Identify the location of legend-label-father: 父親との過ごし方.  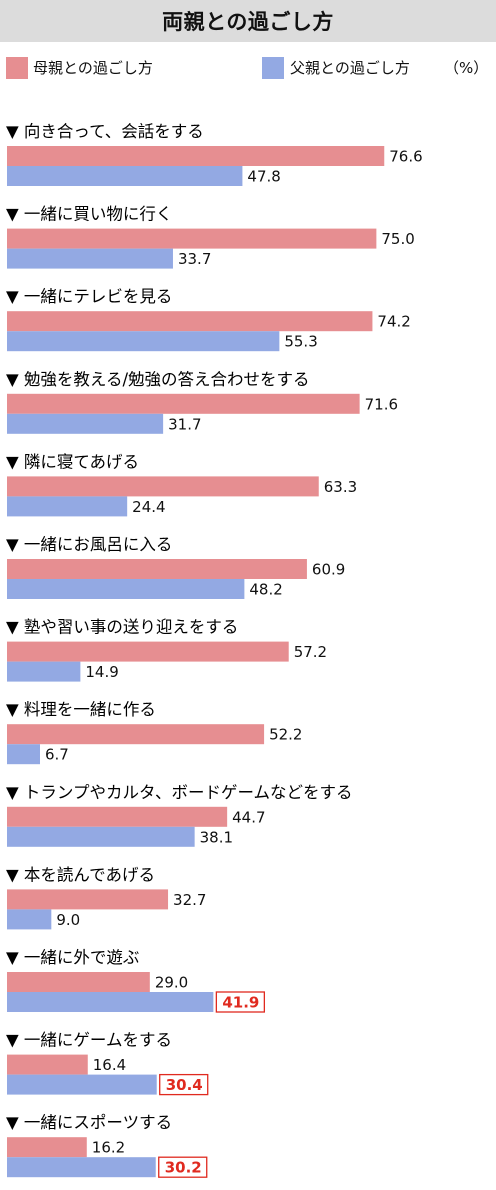
(350, 68).